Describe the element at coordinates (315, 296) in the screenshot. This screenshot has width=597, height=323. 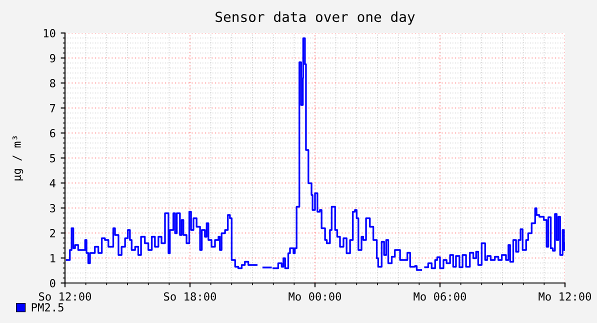
I see `x-tick-label: Mo 00:00` at that location.